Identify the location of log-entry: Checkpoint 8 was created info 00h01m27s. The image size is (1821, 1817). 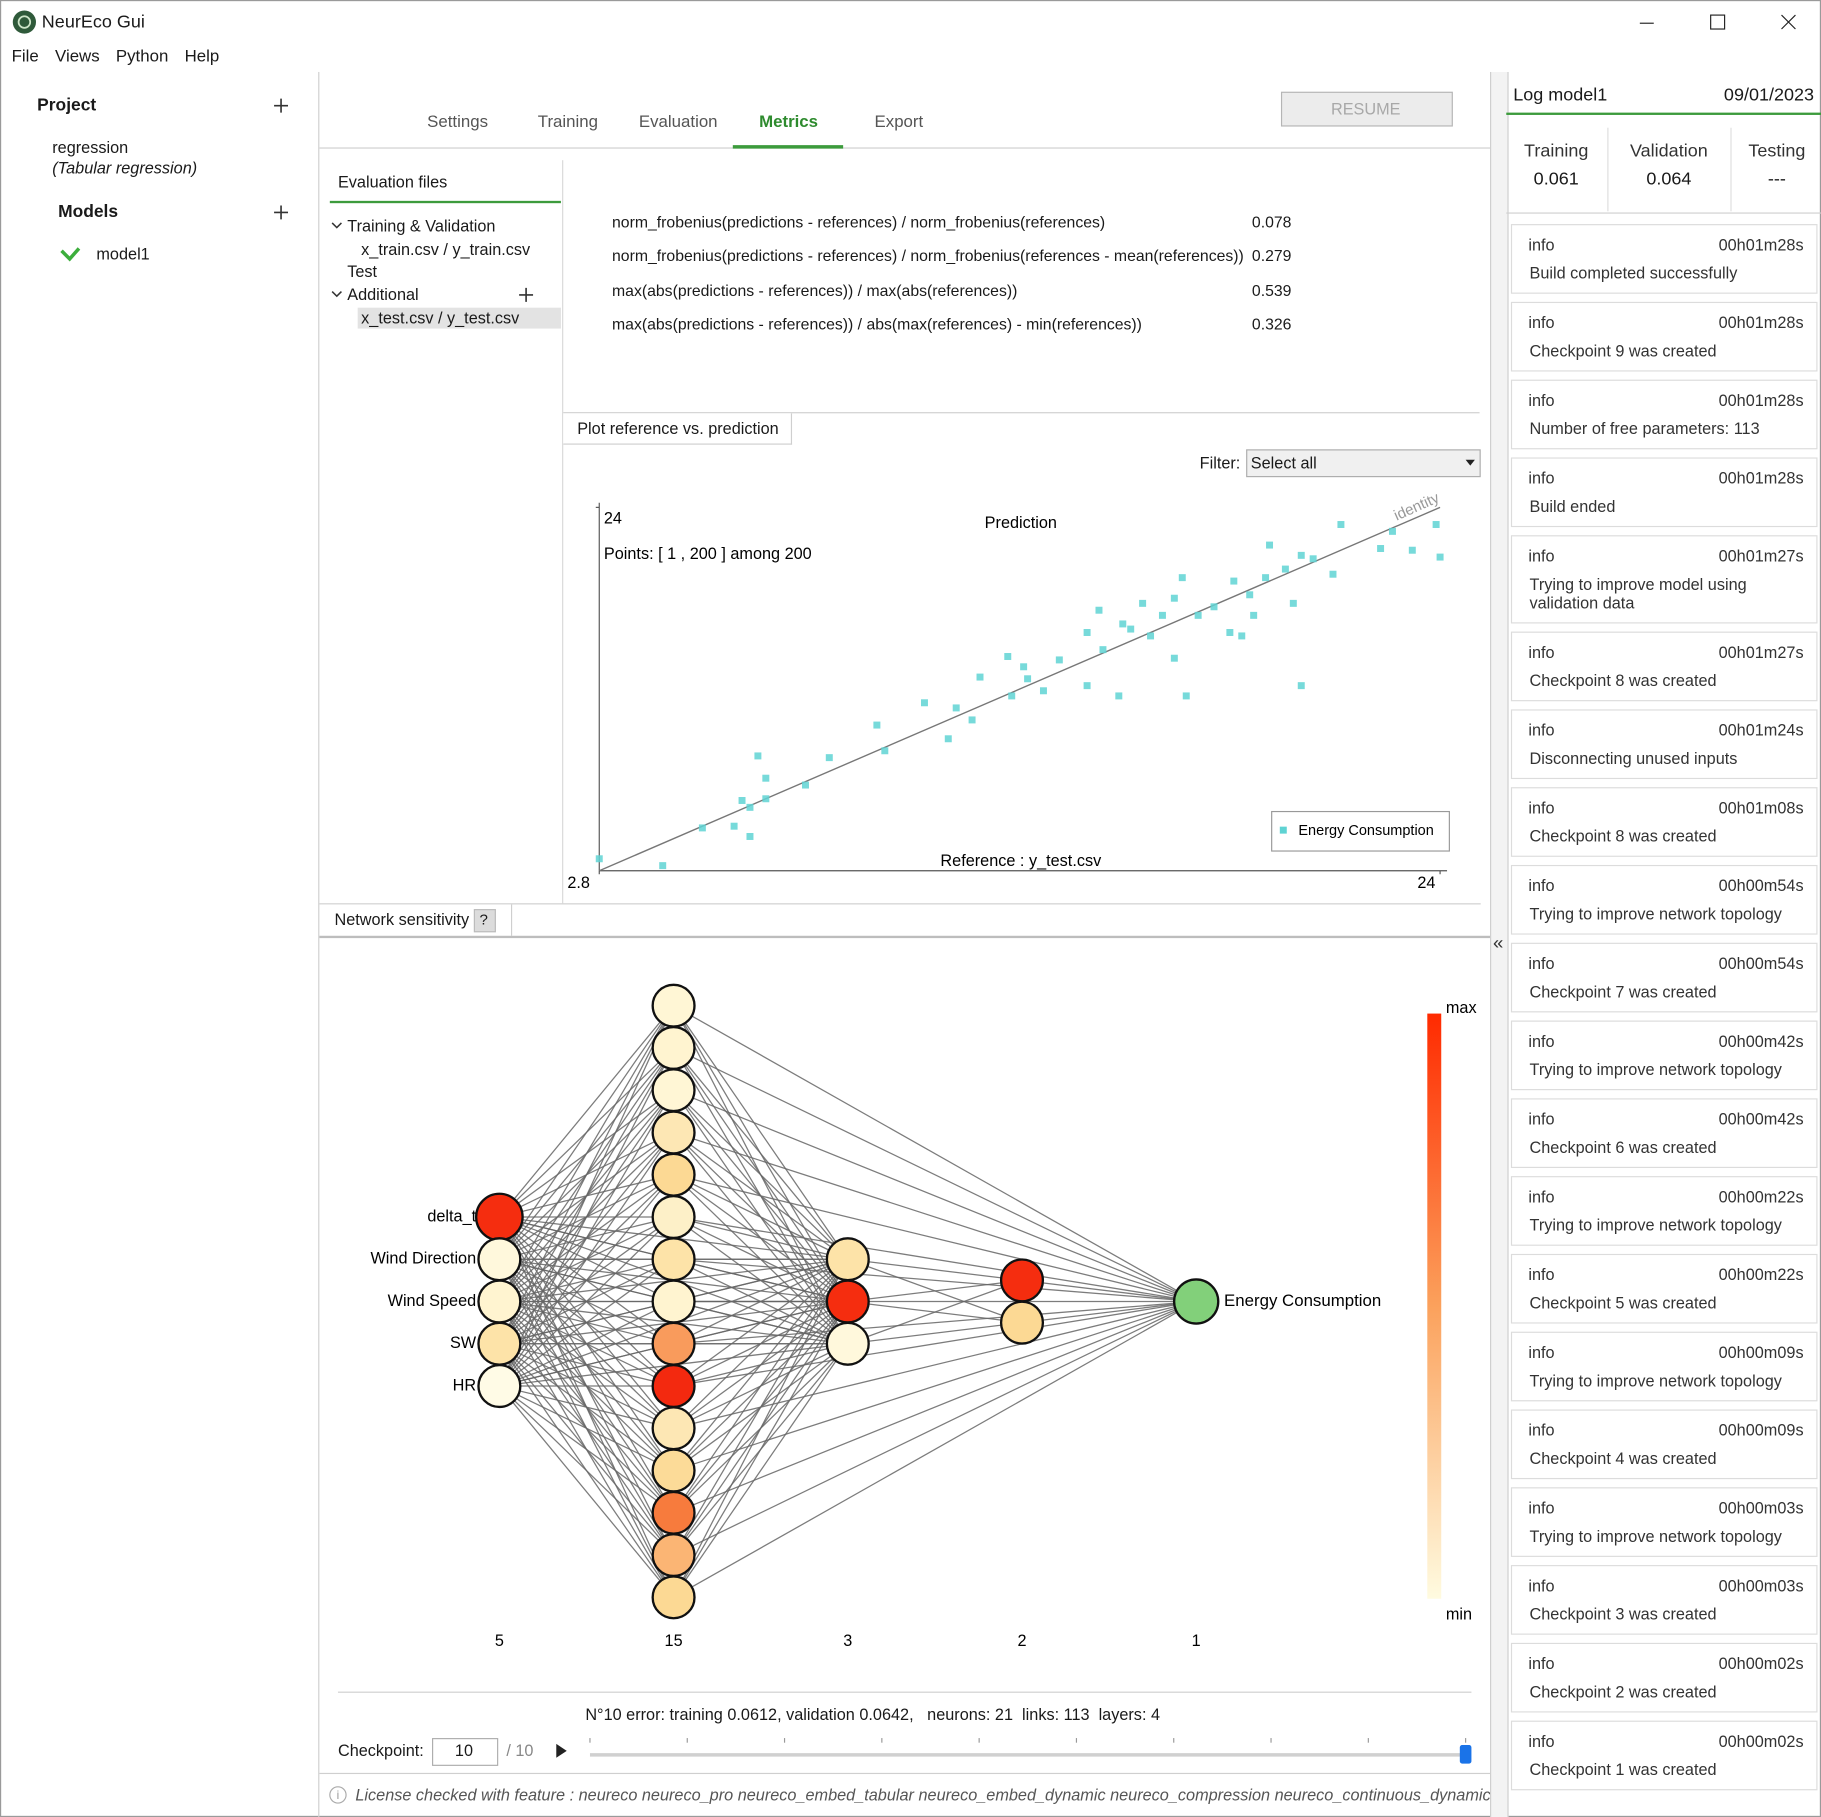
(1664, 666).